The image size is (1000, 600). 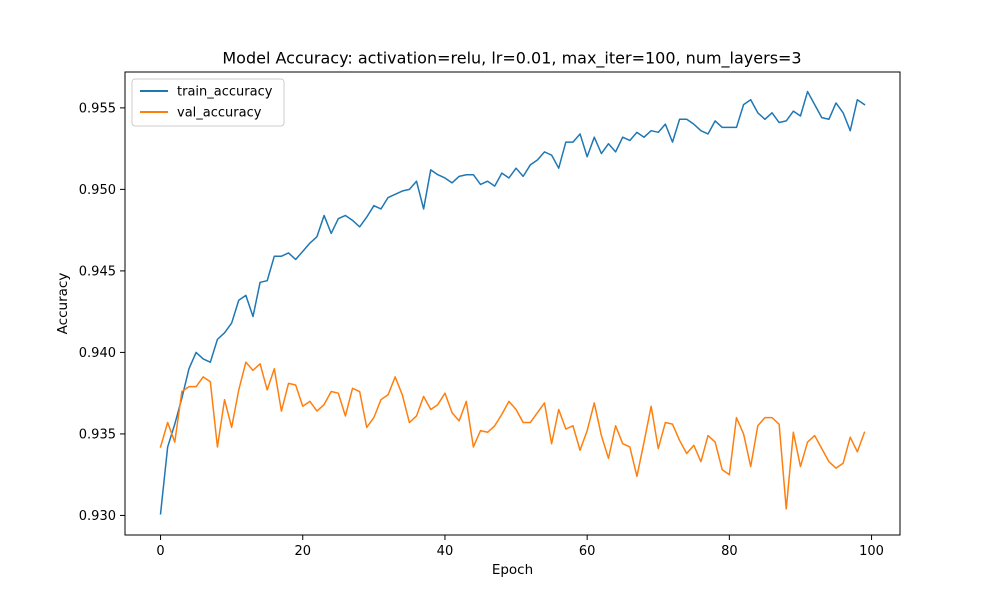 I want to click on legend: train_accuracy val_accuracy, so click(x=208, y=102).